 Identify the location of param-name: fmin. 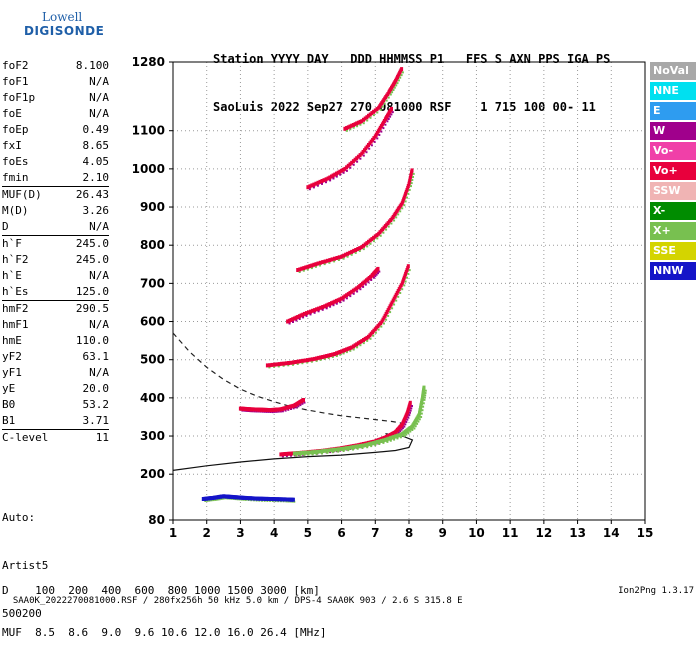
(15, 177).